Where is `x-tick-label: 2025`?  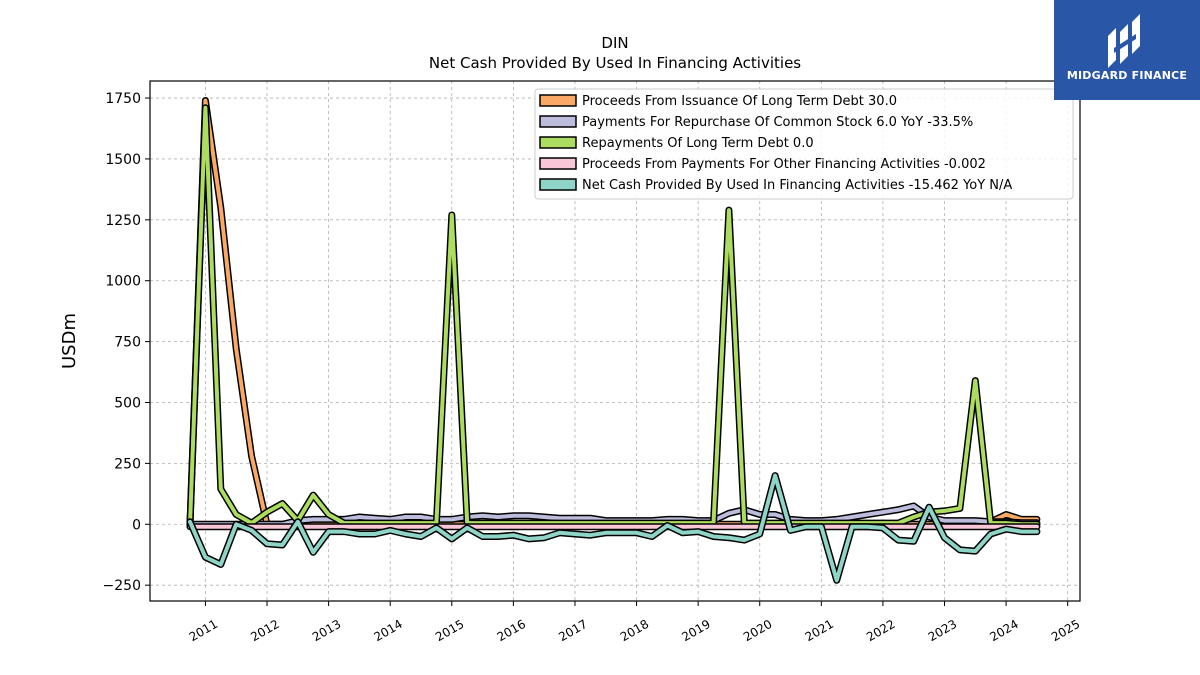
x-tick-label: 2025 is located at coordinates (1065, 630).